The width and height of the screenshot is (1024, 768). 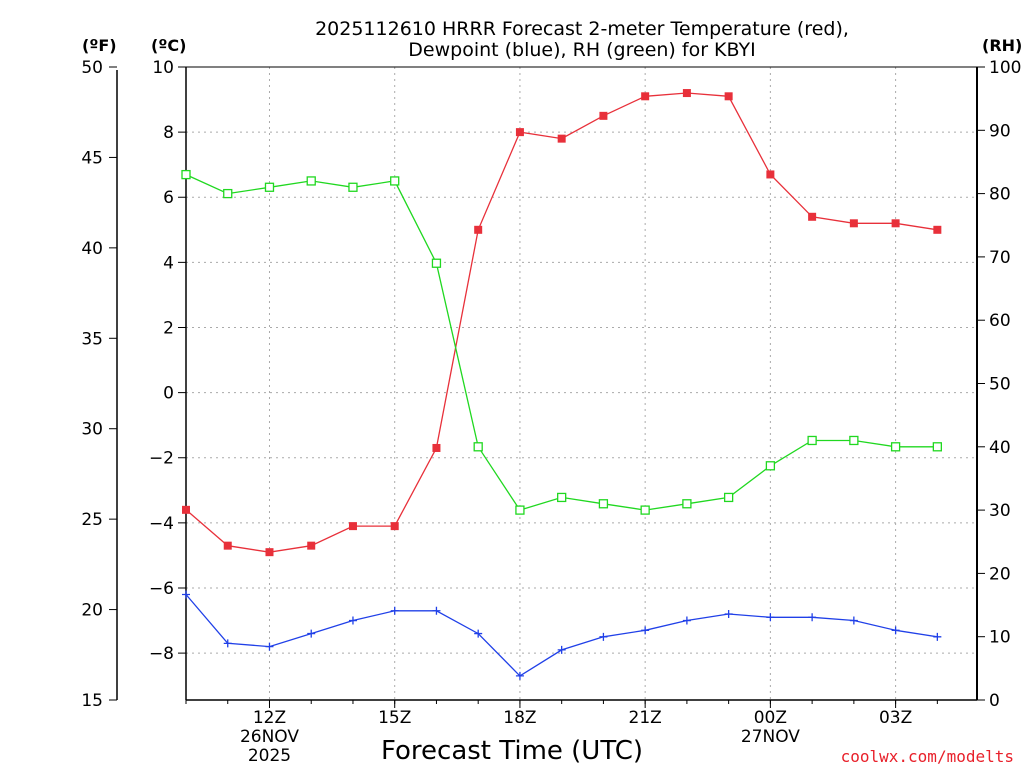 What do you see at coordinates (1000, 131) in the screenshot?
I see `rh-tick-label: 90` at bounding box center [1000, 131].